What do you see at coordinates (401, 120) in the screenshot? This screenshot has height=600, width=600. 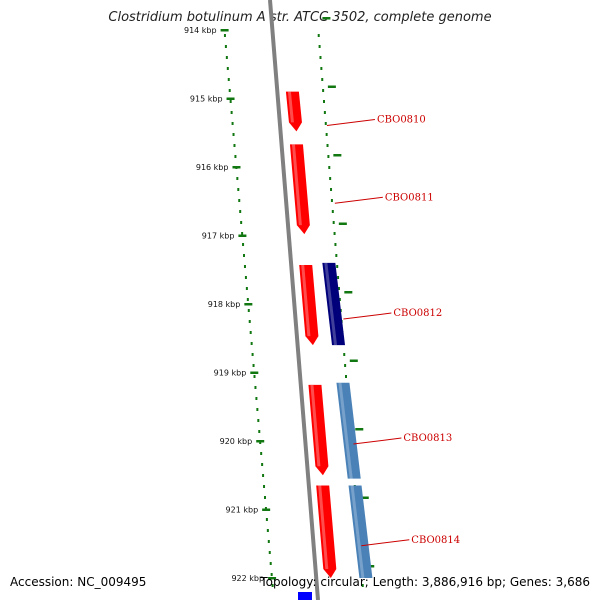 I see `gene-label: CBO0810` at bounding box center [401, 120].